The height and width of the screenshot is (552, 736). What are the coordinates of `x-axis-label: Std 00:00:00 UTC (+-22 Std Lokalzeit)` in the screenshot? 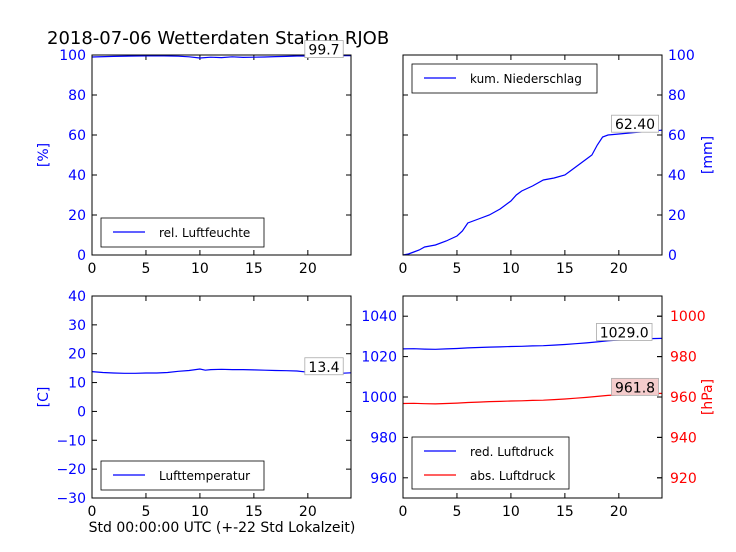 It's located at (222, 528).